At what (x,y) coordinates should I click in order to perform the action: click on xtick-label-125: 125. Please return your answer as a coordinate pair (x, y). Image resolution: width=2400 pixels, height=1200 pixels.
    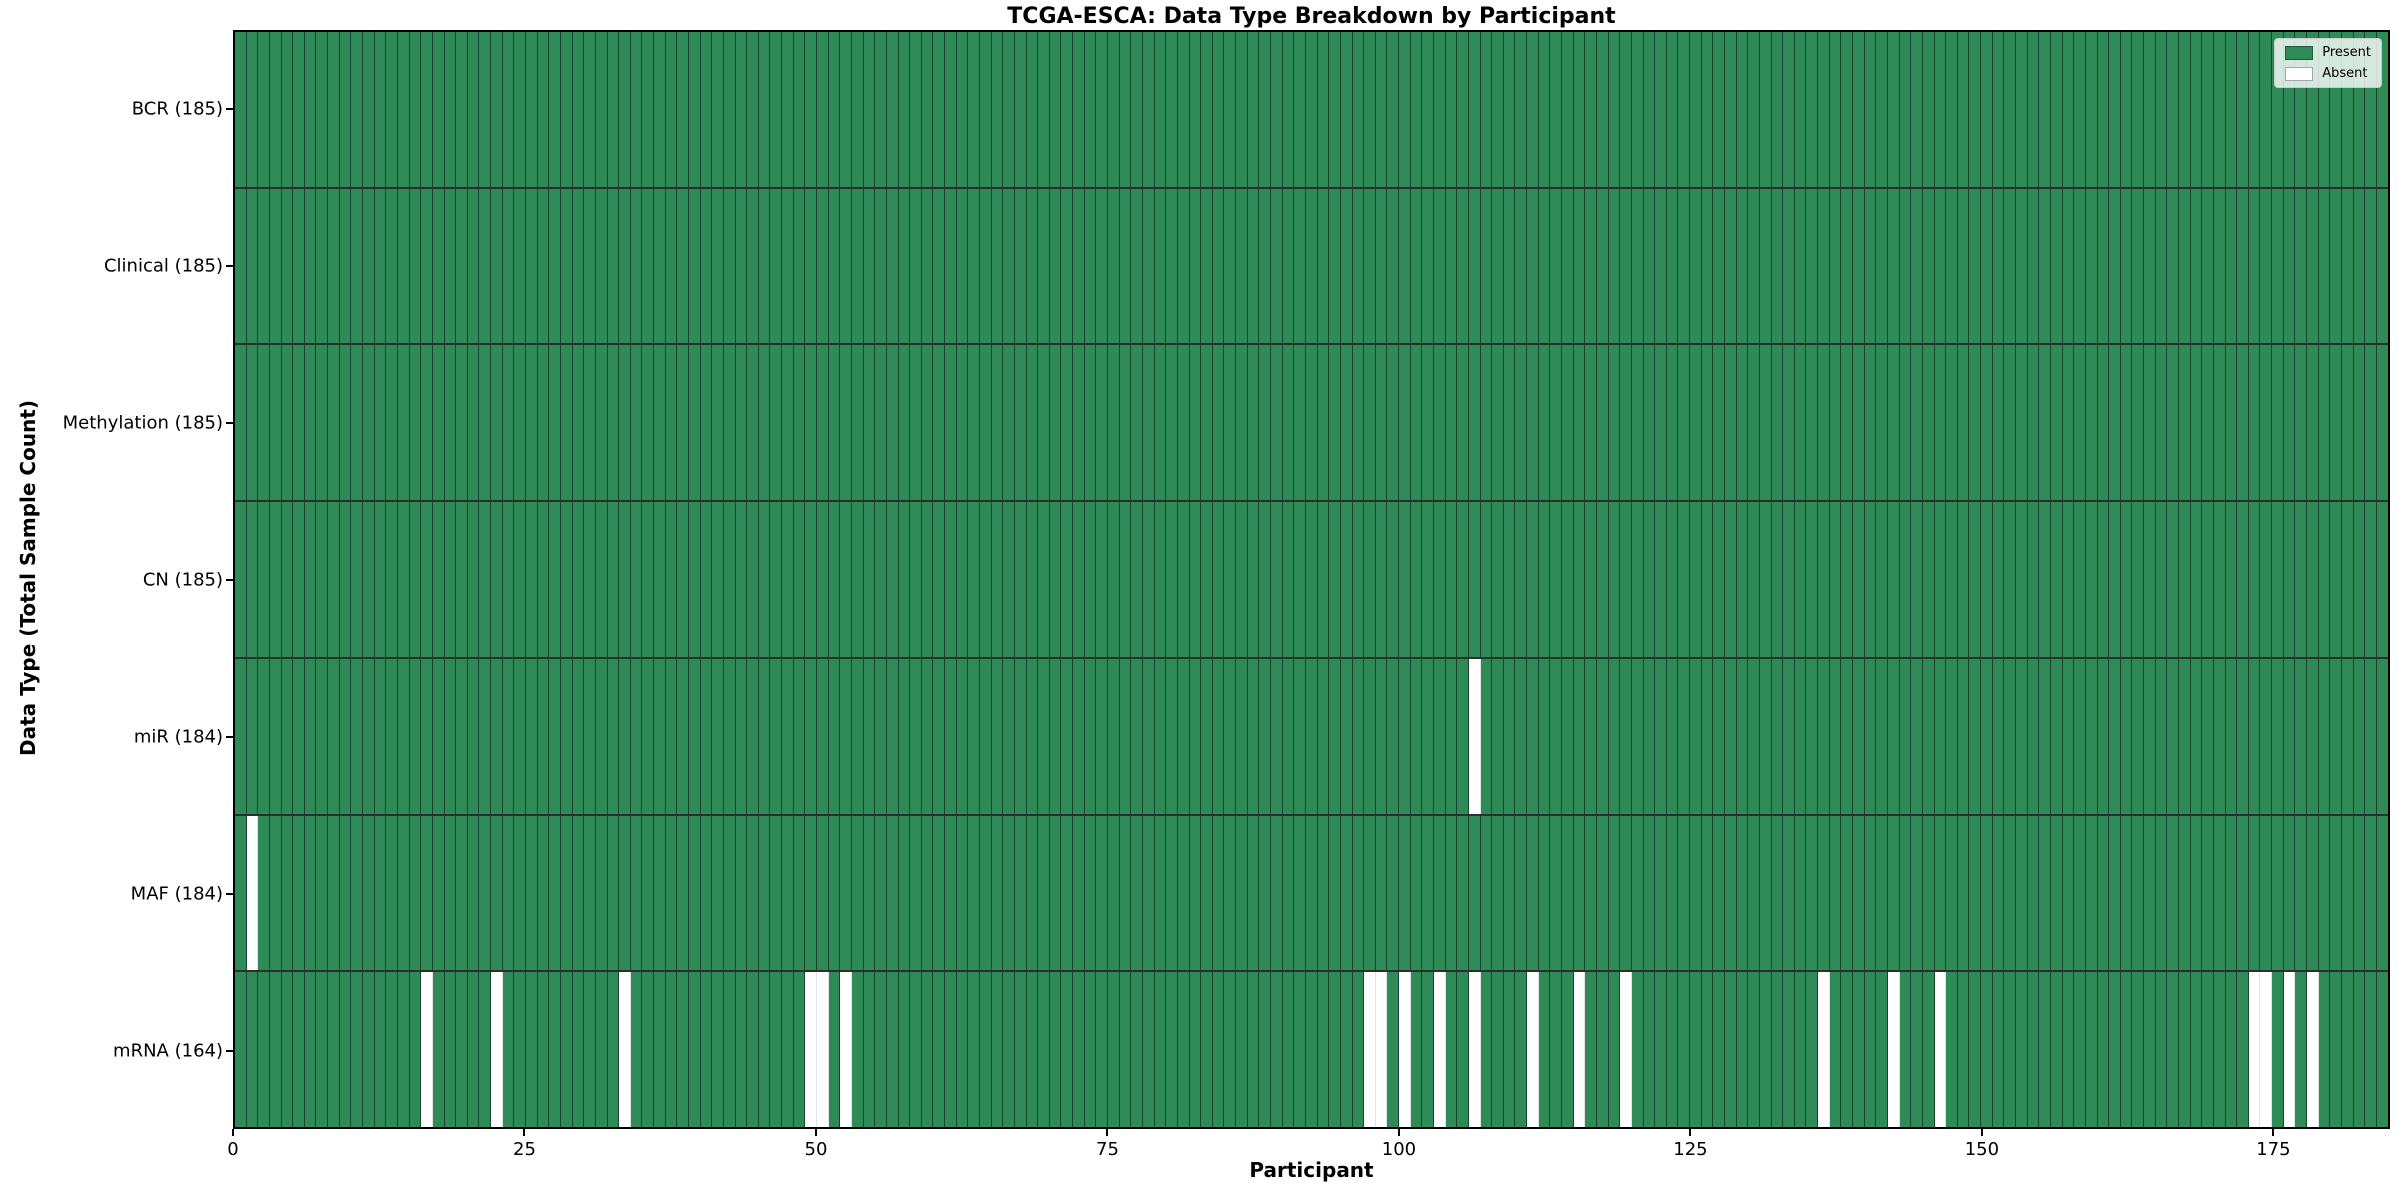
    Looking at the image, I should click on (1690, 1149).